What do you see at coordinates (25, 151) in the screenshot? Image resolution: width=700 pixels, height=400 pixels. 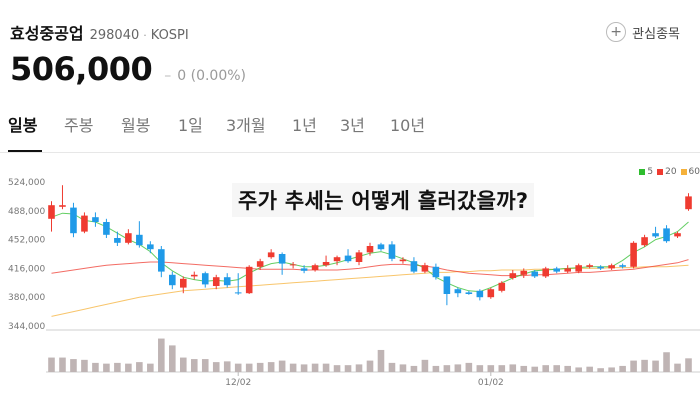 I see `active-tab-indicator` at bounding box center [25, 151].